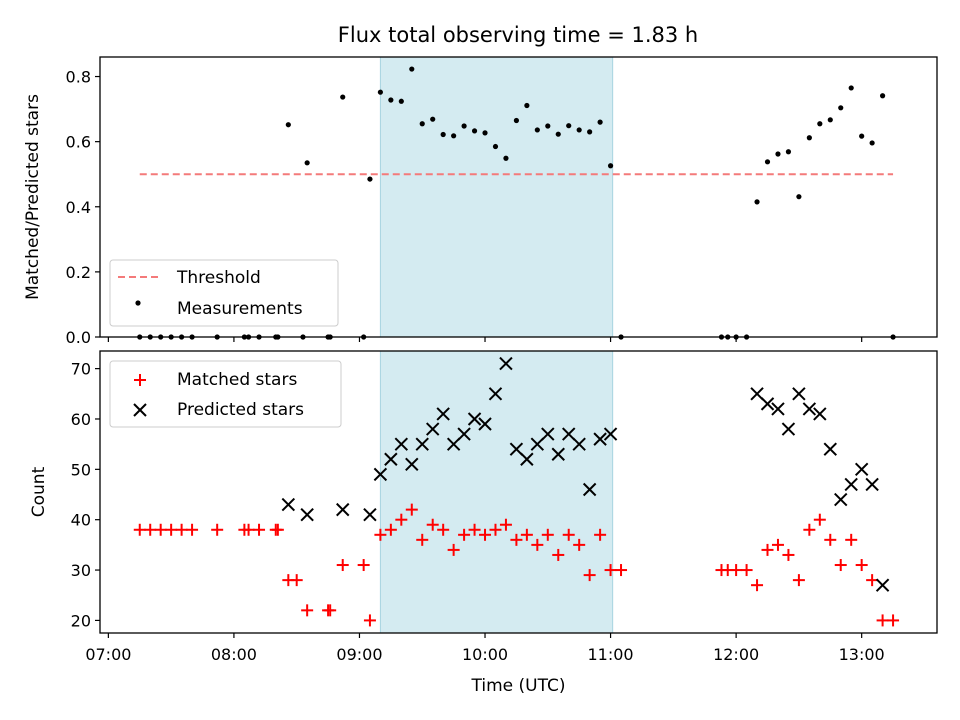 The height and width of the screenshot is (720, 960). What do you see at coordinates (496, 197) in the screenshot?
I see `observation-window-shade` at bounding box center [496, 197].